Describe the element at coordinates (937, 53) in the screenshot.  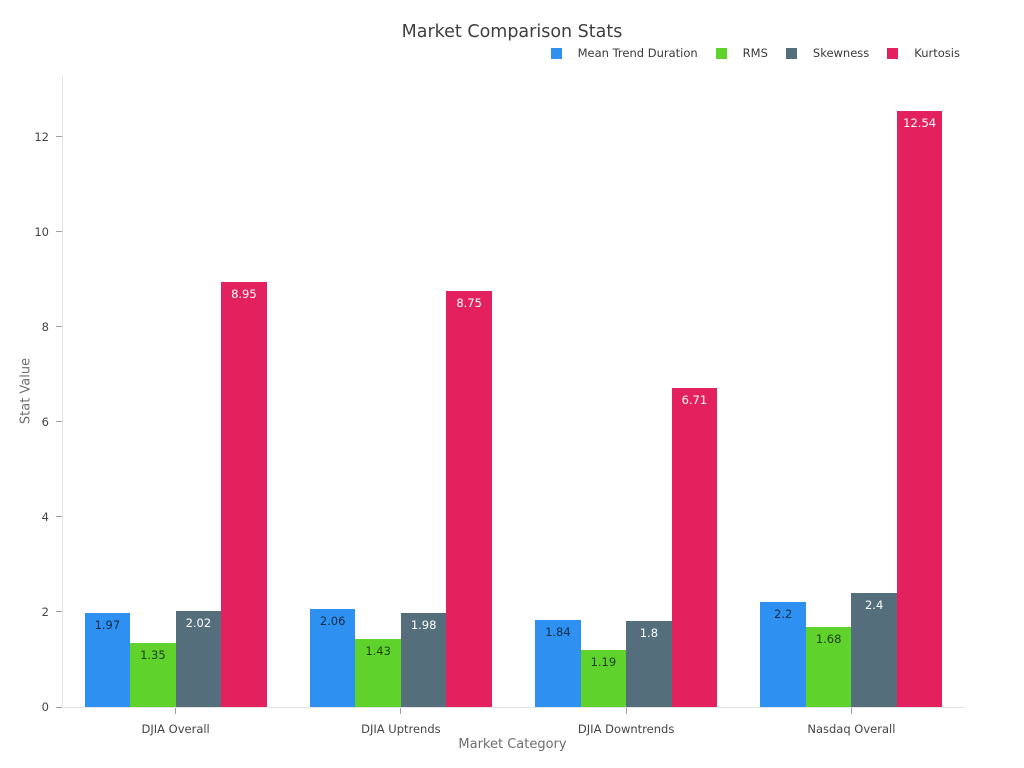
I see `legend-label: Kurtosis` at that location.